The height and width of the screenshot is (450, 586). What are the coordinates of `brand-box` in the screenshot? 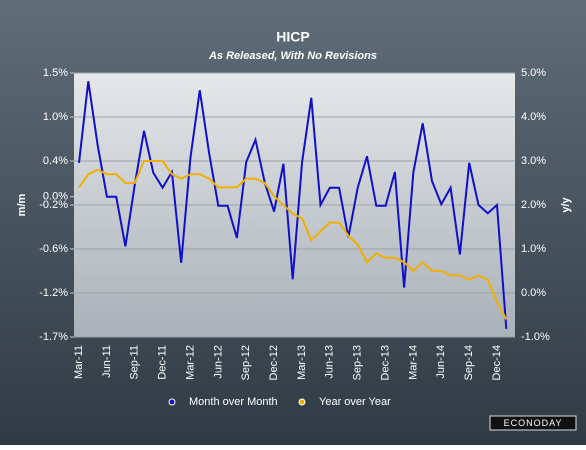 It's located at (533, 423).